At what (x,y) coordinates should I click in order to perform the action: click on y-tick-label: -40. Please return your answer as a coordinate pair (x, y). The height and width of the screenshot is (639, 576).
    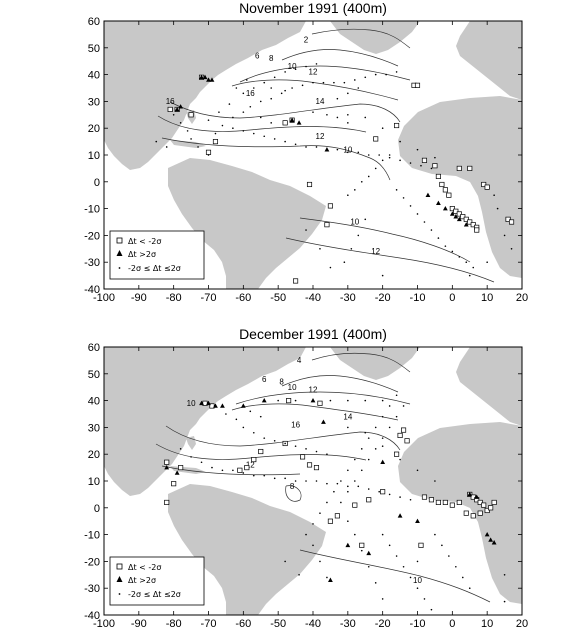
    Looking at the image, I should click on (92, 616).